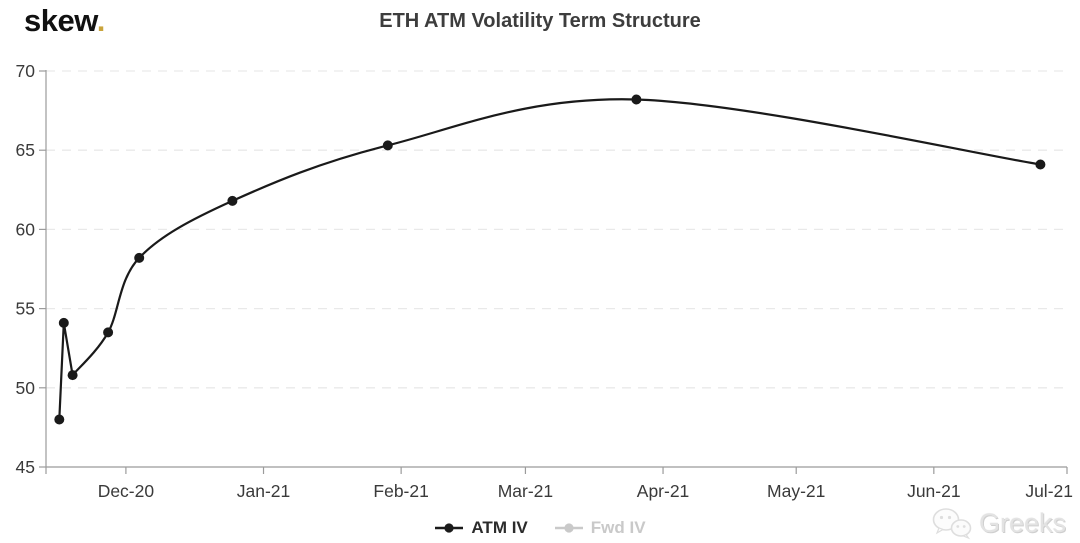 Image resolution: width=1080 pixels, height=543 pixels. Describe the element at coordinates (1049, 491) in the screenshot. I see `x-tick-label: Jul-21` at that location.